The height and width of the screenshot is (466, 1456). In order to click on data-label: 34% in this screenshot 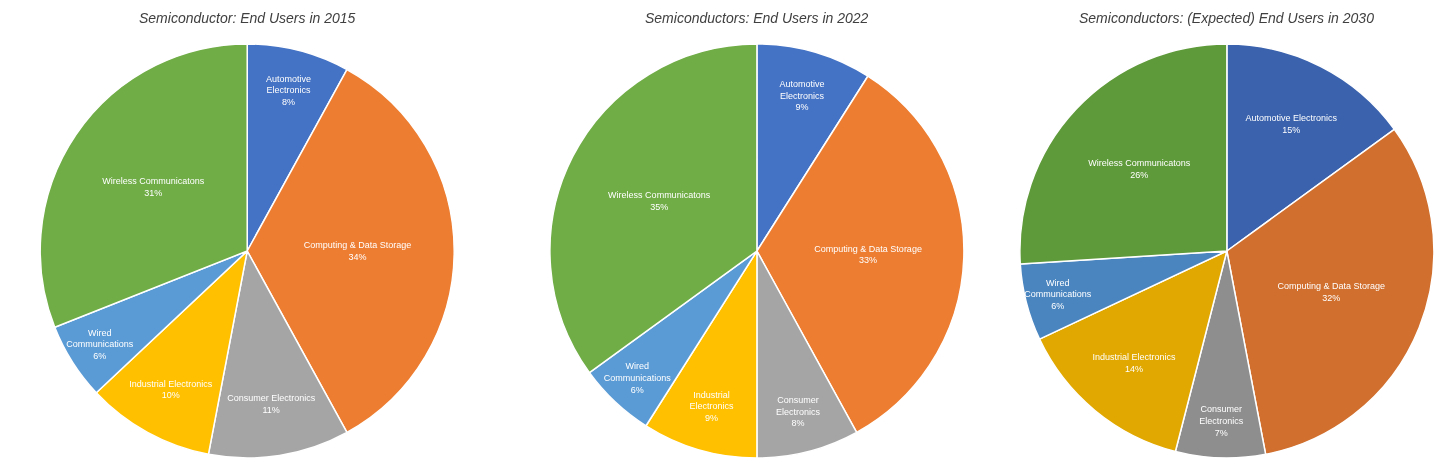, I will do `click(357, 256)`.